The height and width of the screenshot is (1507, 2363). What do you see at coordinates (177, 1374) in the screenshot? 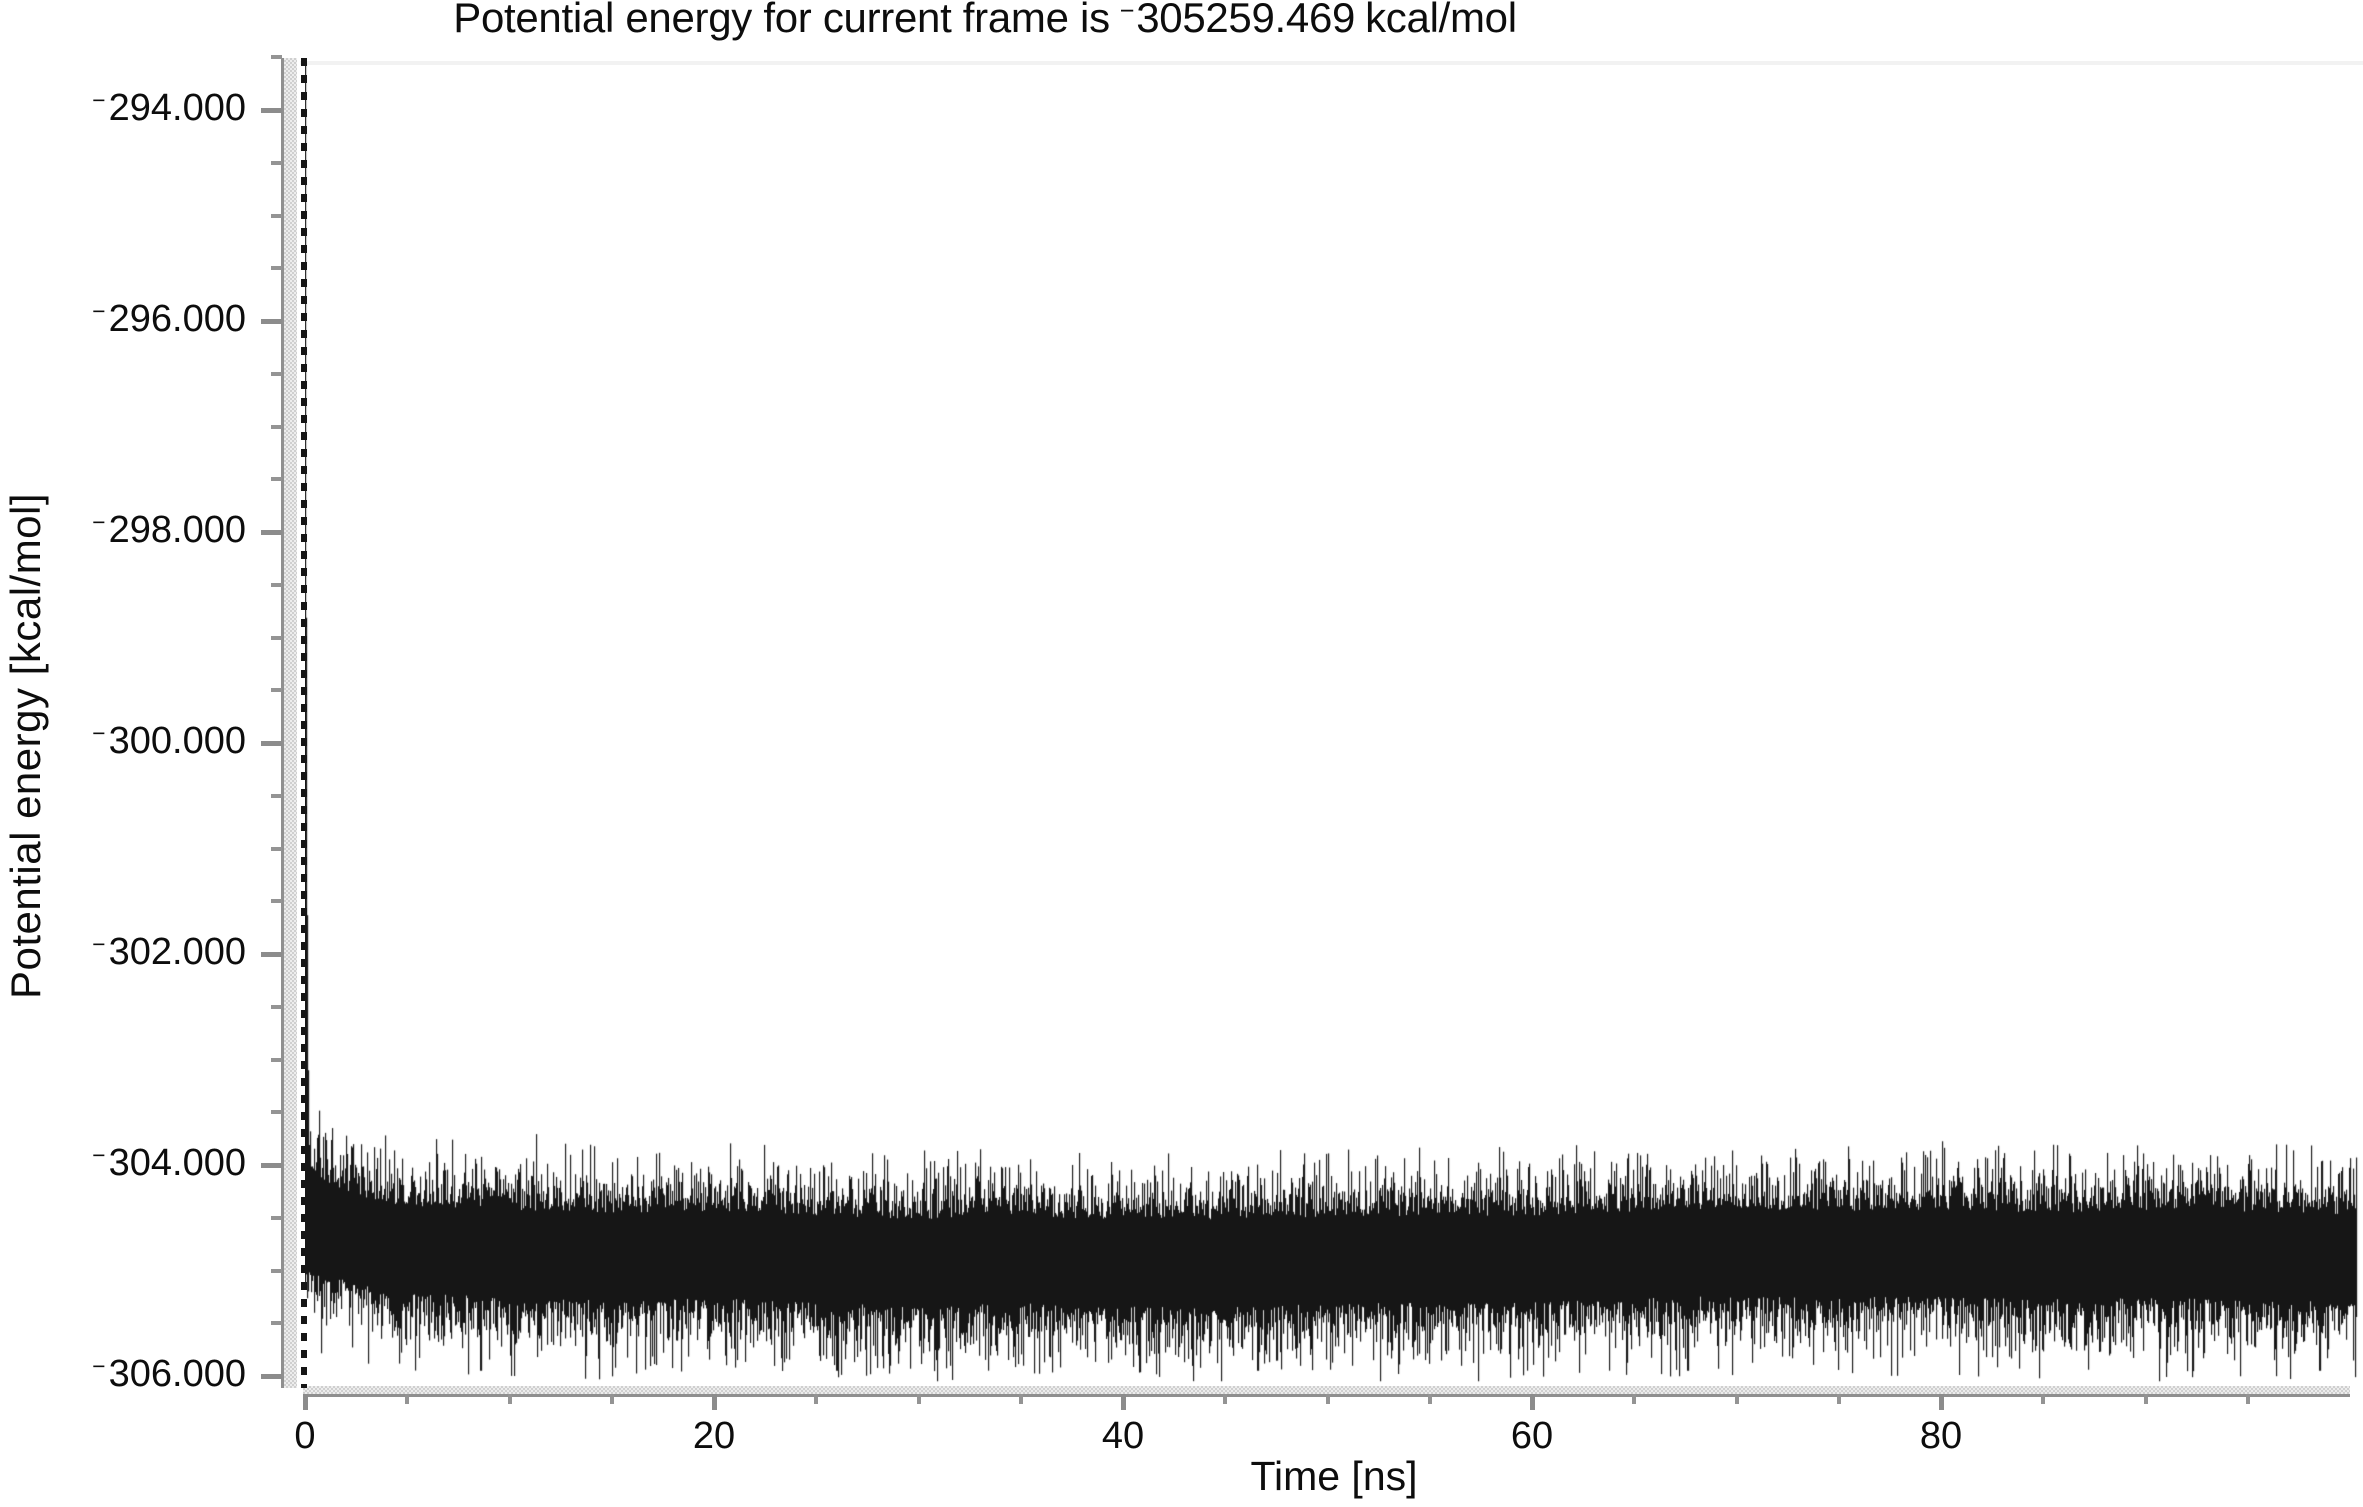
I see `y-tick-value: 306.000` at bounding box center [177, 1374].